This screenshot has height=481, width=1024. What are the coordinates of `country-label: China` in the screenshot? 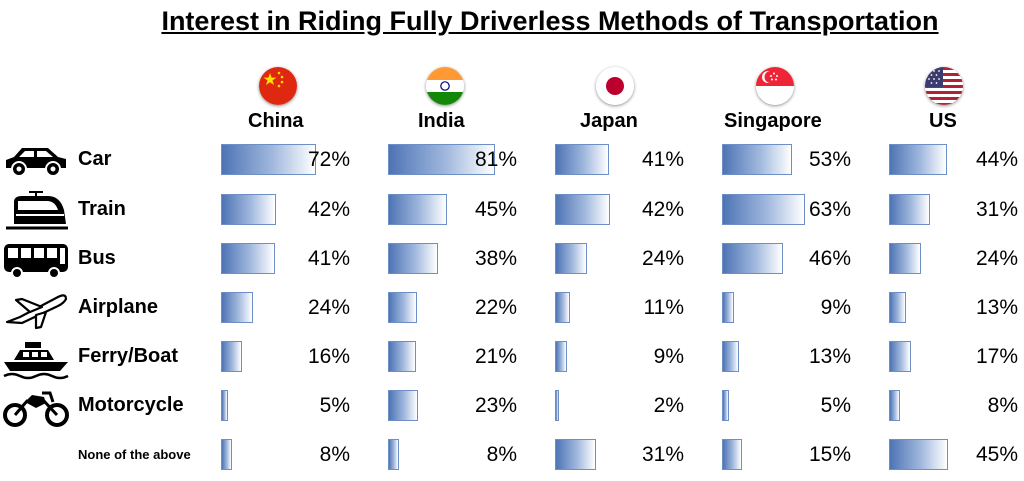 It's located at (276, 121).